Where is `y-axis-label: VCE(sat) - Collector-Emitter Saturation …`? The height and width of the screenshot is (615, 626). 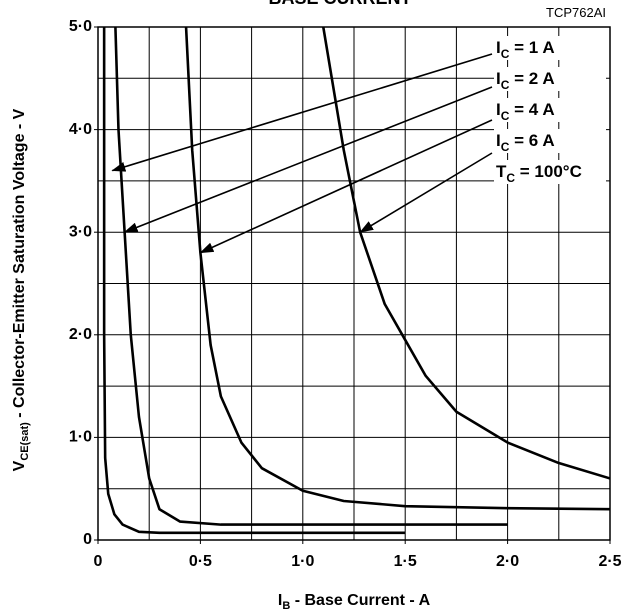 y-axis-label: VCE(sat) - Collector-Emitter Saturation … is located at coordinates (21, 289).